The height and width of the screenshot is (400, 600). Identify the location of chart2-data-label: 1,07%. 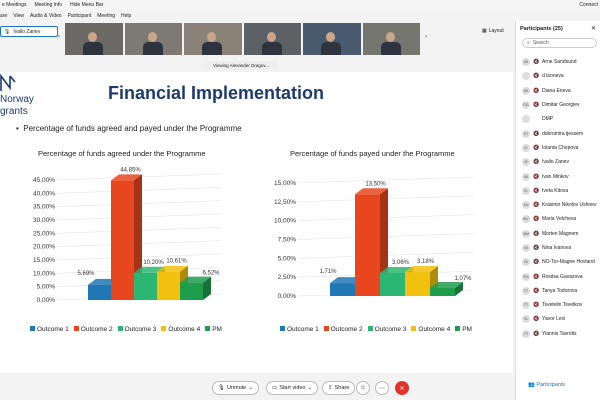
(463, 279).